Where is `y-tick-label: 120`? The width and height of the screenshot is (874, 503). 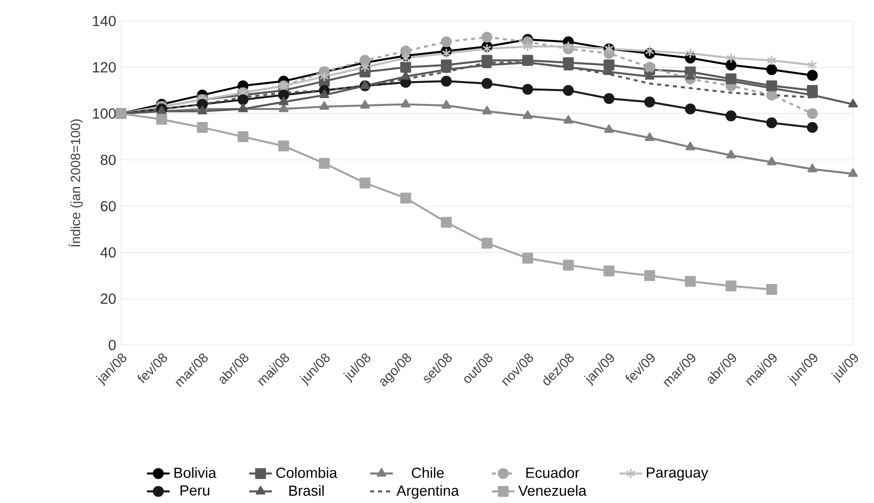
y-tick-label: 120 is located at coordinates (104, 67).